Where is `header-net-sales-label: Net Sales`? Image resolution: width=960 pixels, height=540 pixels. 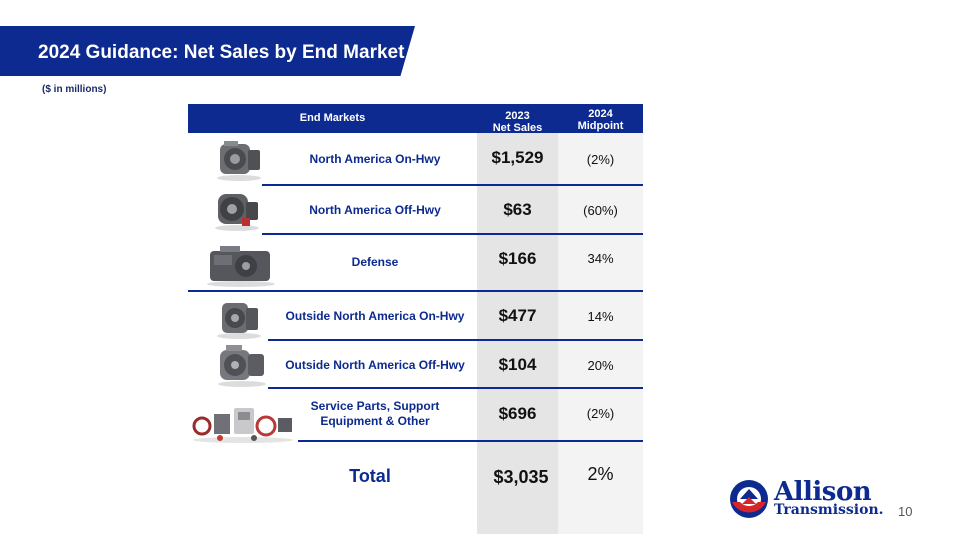 header-net-sales-label: Net Sales is located at coordinates (517, 128).